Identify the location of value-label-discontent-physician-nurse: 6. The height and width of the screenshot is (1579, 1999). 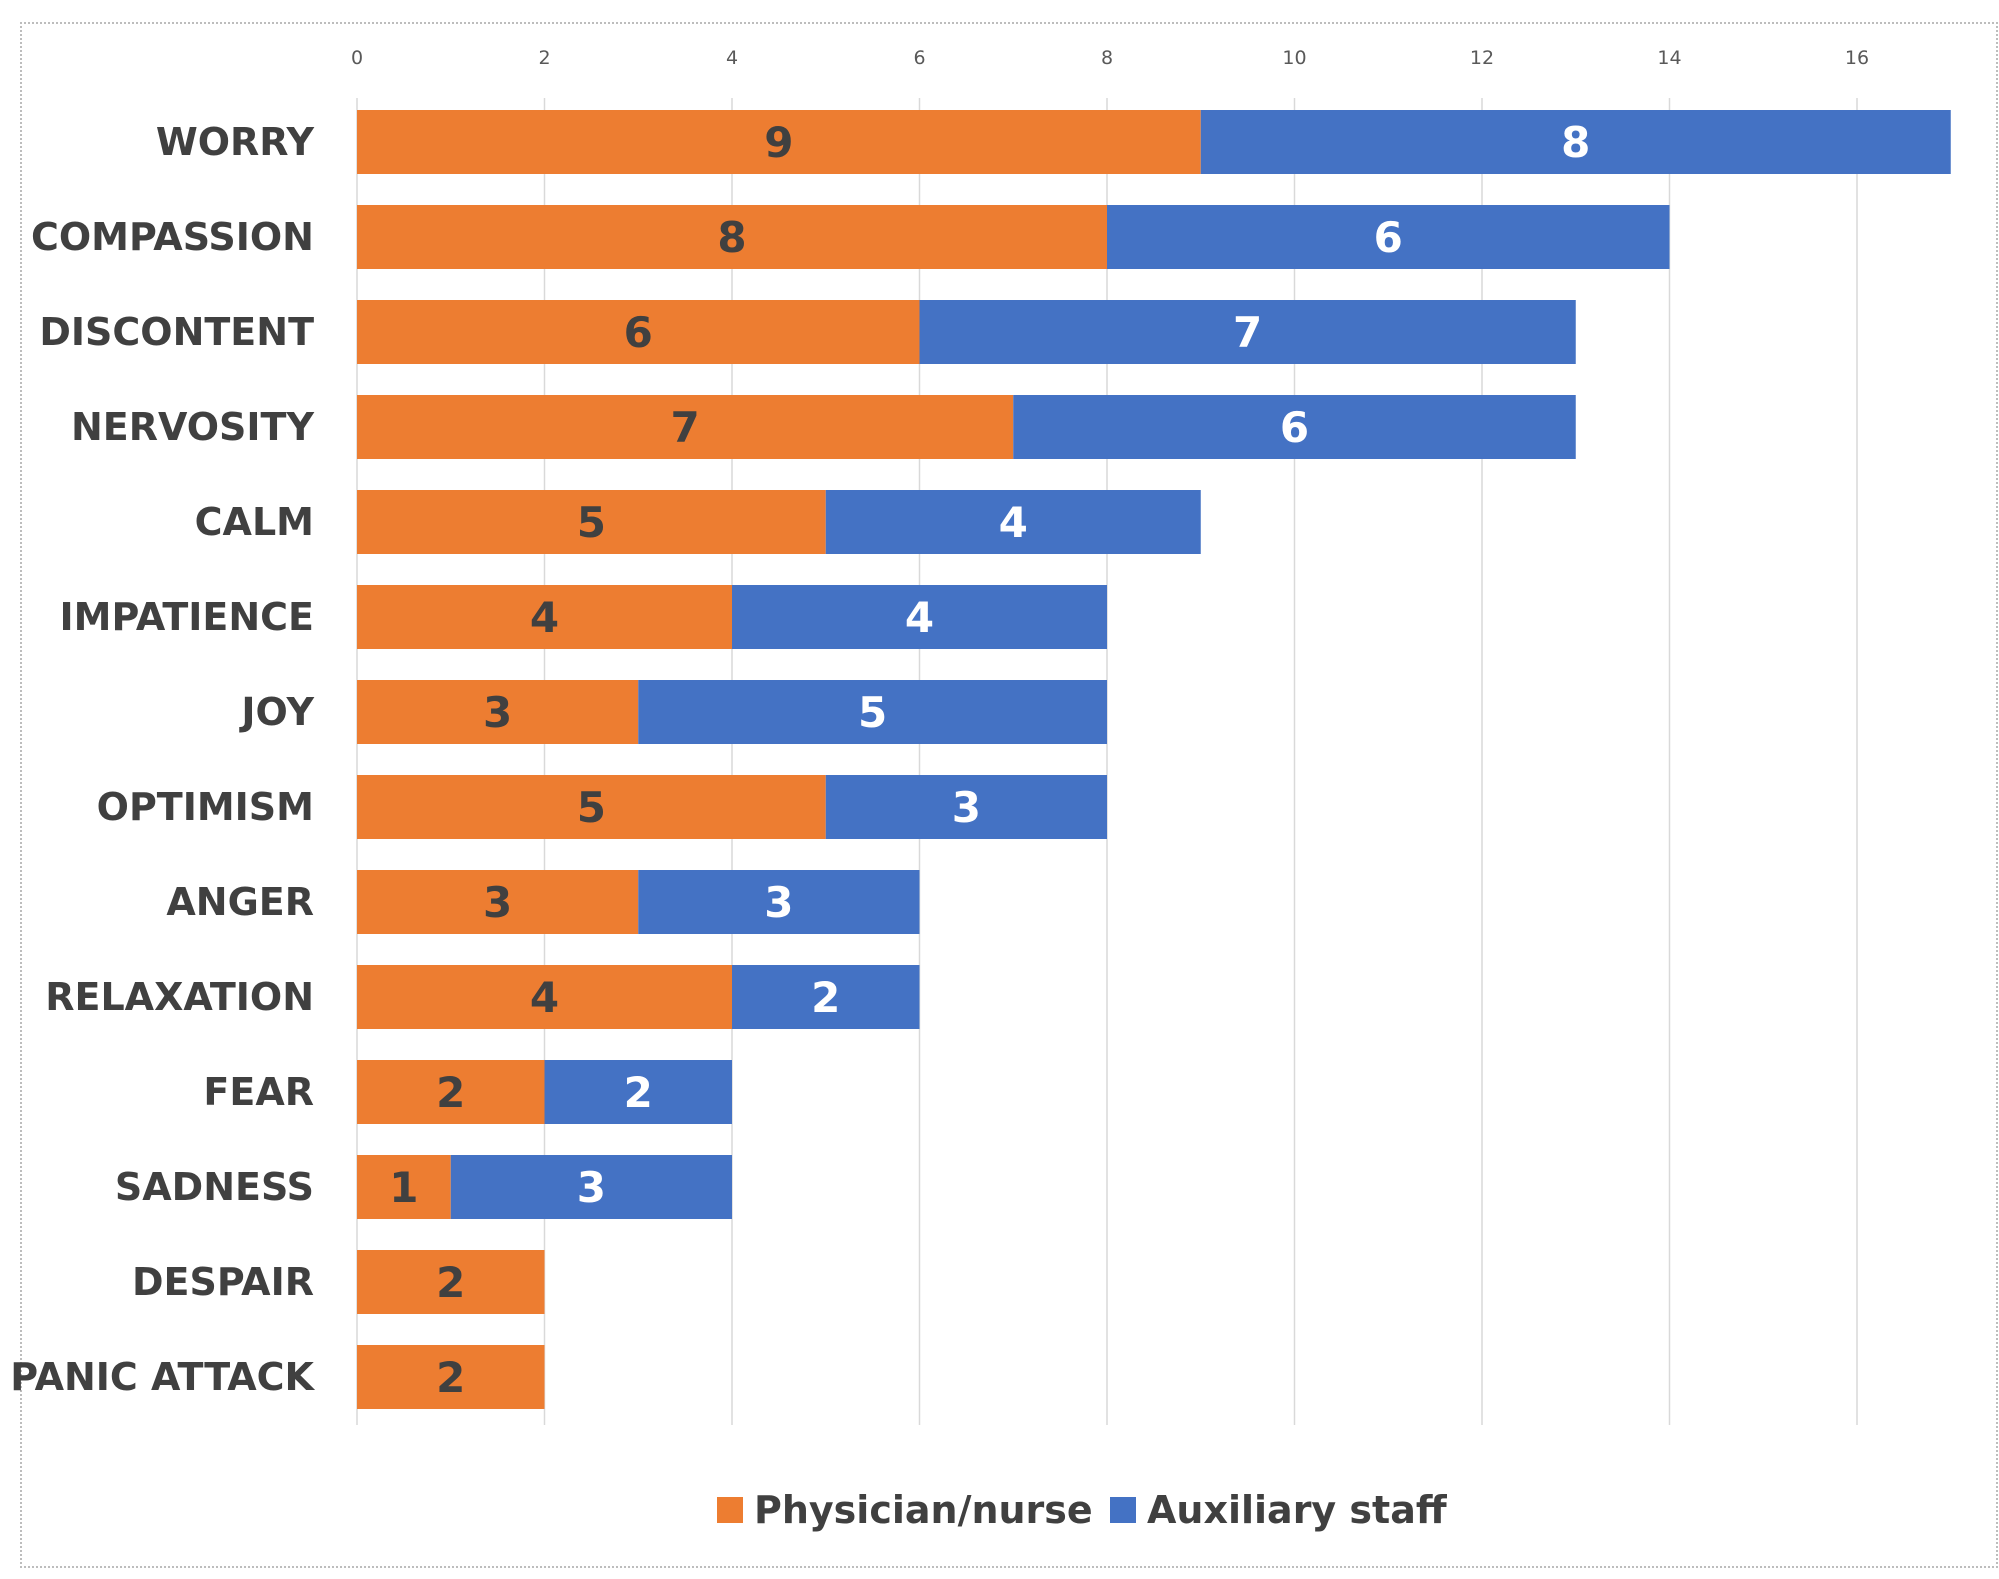
(638, 332).